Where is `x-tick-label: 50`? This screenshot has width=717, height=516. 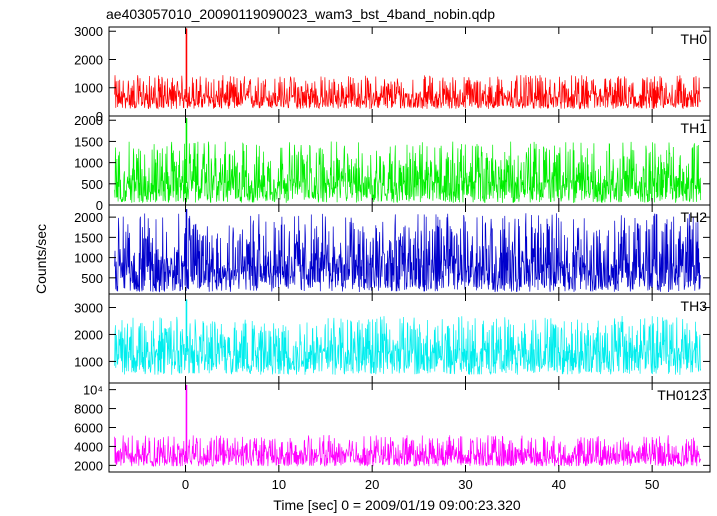
x-tick-label: 50 is located at coordinates (652, 484).